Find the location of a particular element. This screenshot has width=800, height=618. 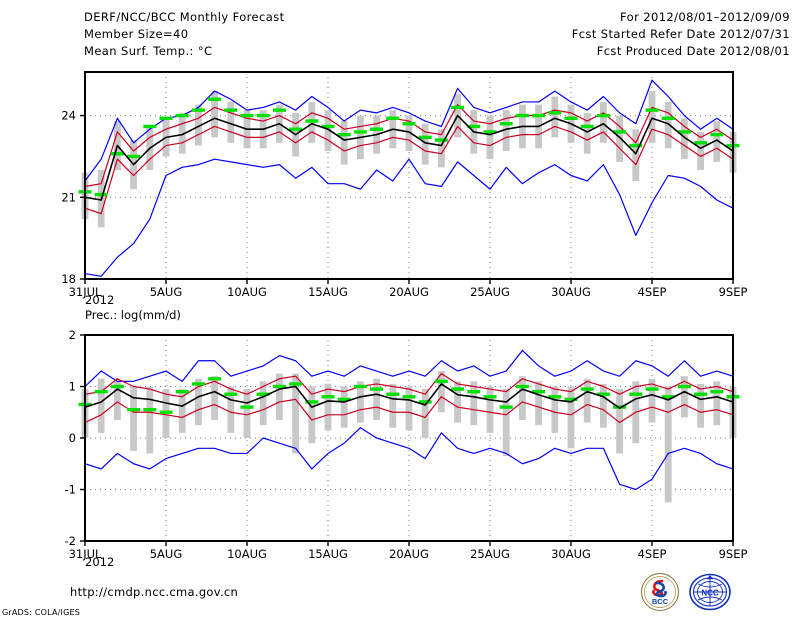

page-title: DERF/NCC/BCC Monthly Forecast is located at coordinates (184, 17).